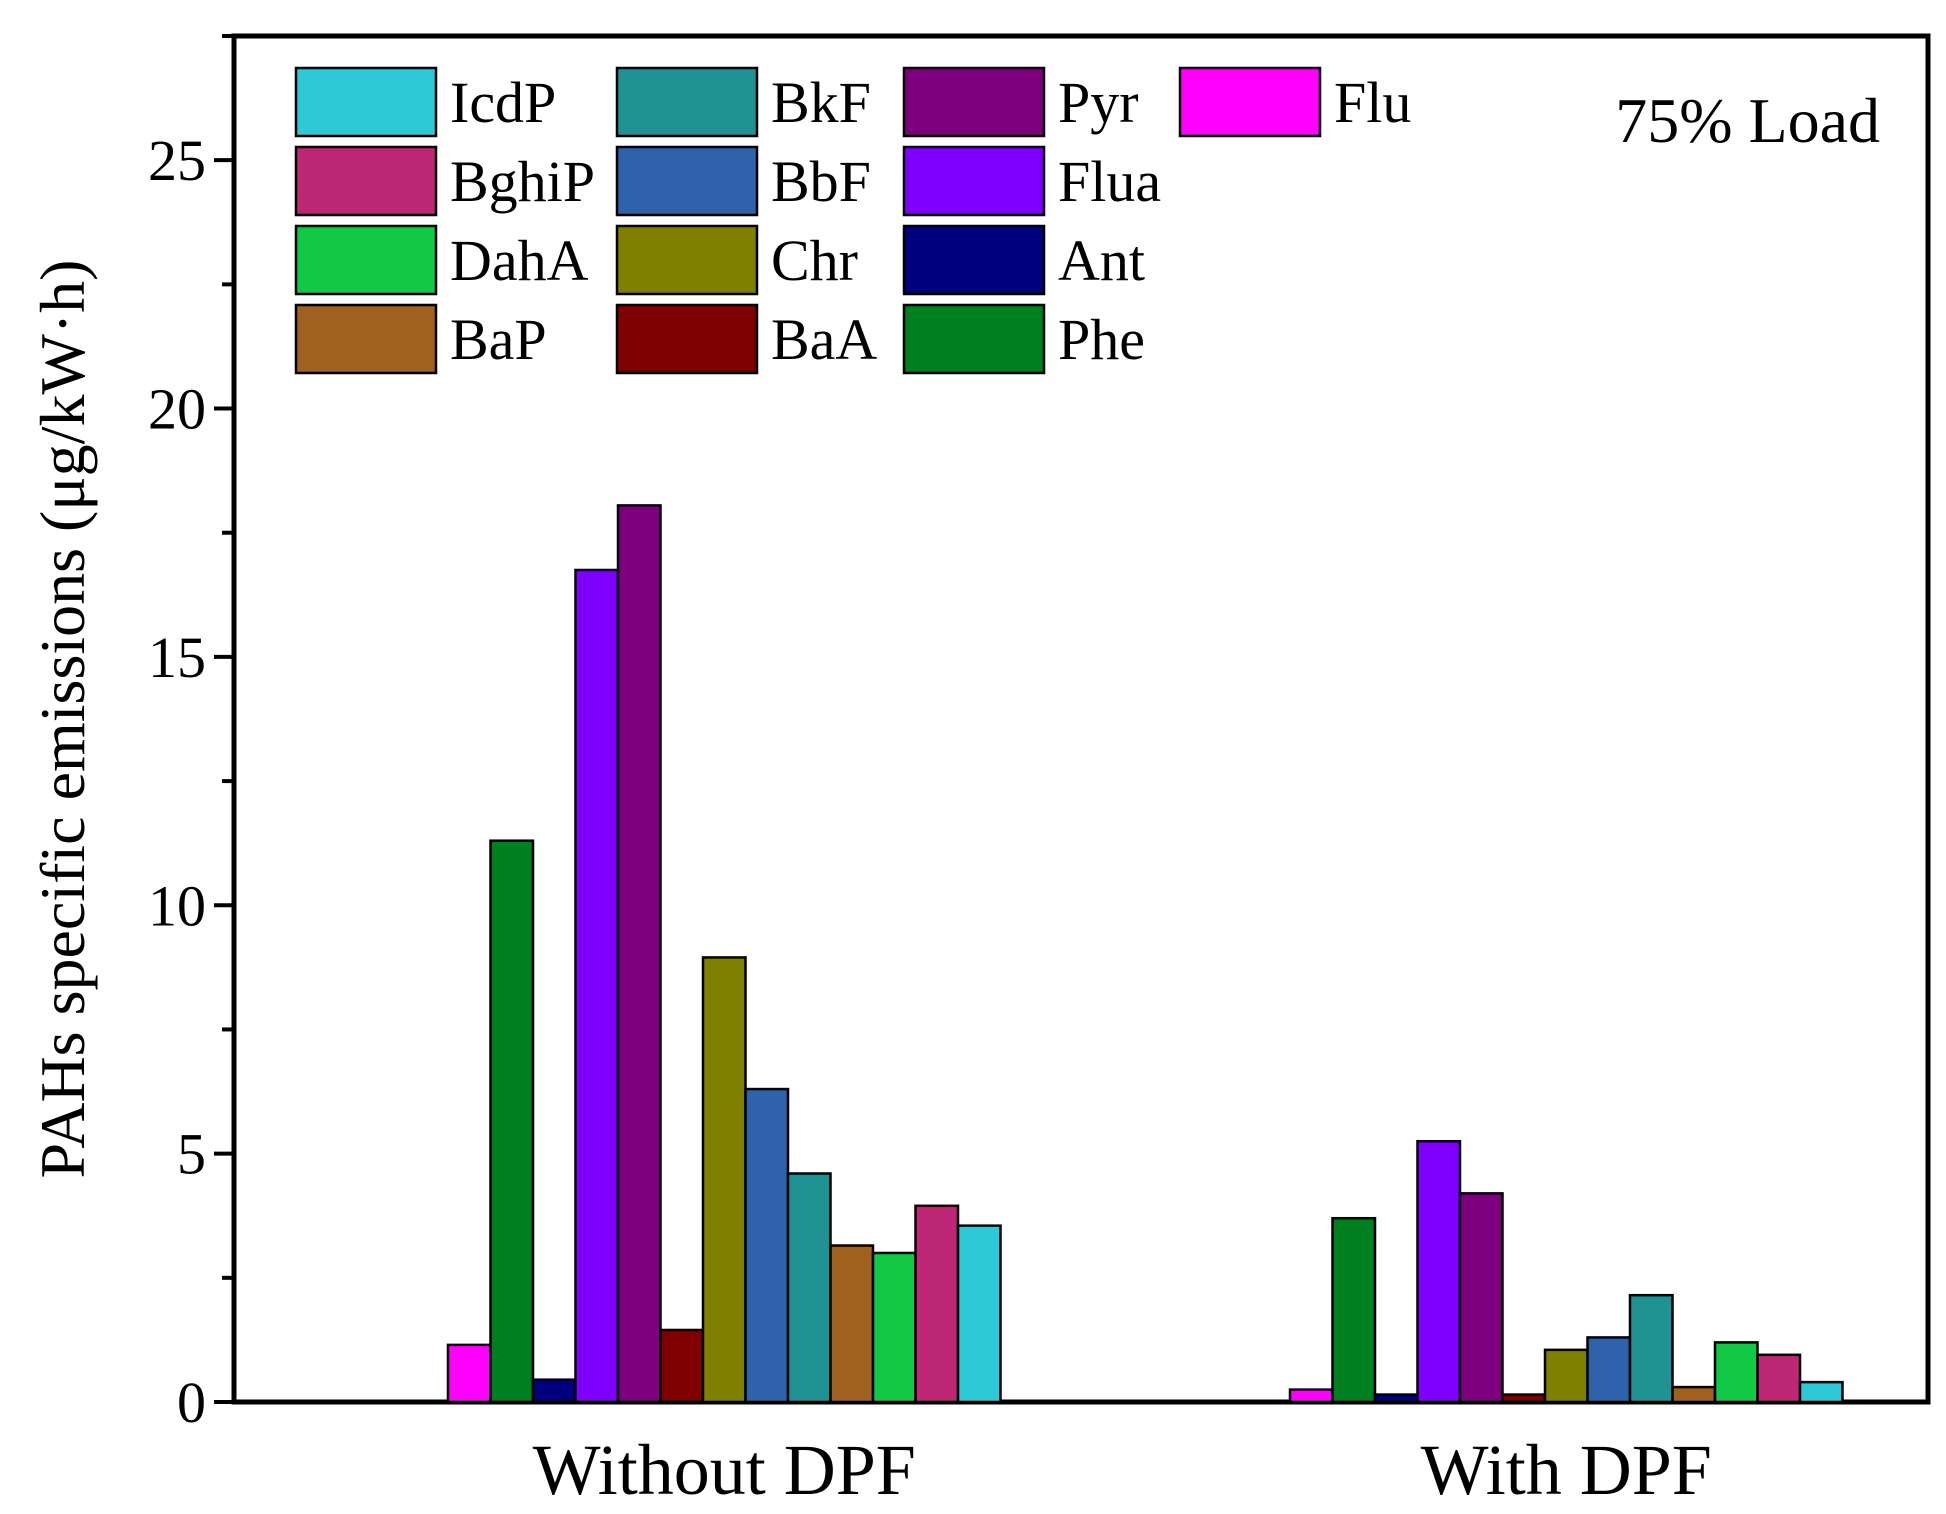 The height and width of the screenshot is (1514, 1946). Describe the element at coordinates (522, 181) in the screenshot. I see `legend-label-bghip: BghiP` at that location.